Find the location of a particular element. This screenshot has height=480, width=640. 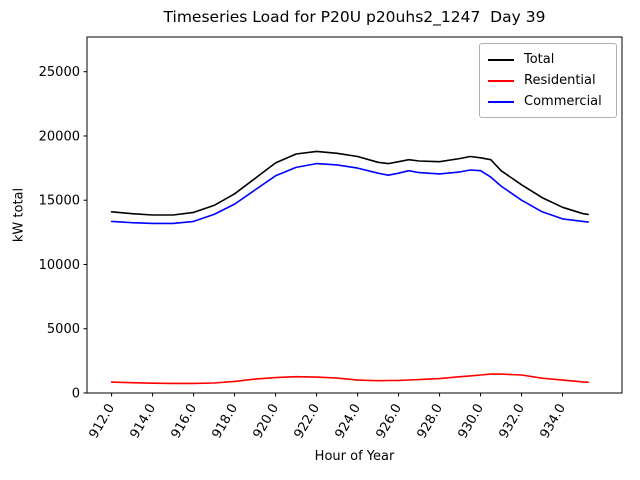

x-tick-label: 920.0 is located at coordinates (266, 422).